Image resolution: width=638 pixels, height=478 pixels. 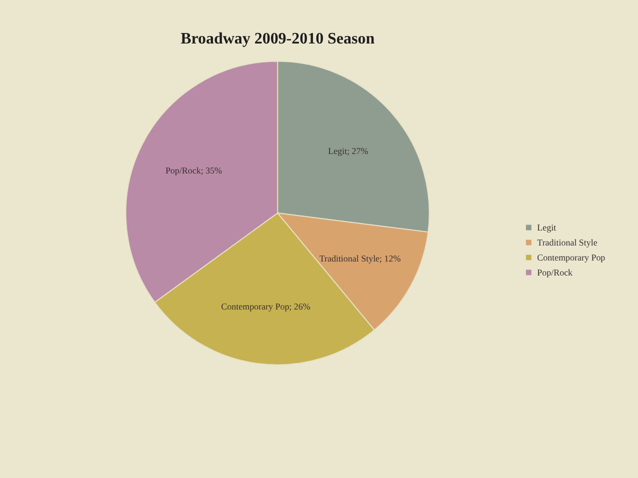 I want to click on chart-title: Broadway 2009-2010 Season, so click(x=277, y=39).